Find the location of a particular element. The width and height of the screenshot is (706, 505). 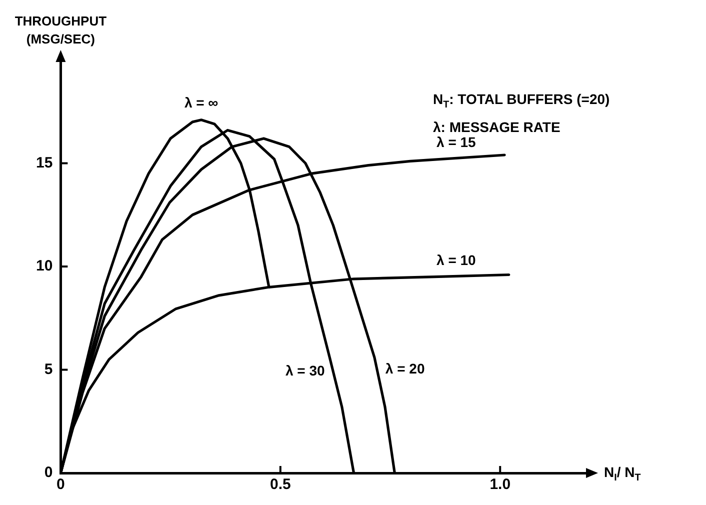

y-tick-label: 10 is located at coordinates (44, 266).